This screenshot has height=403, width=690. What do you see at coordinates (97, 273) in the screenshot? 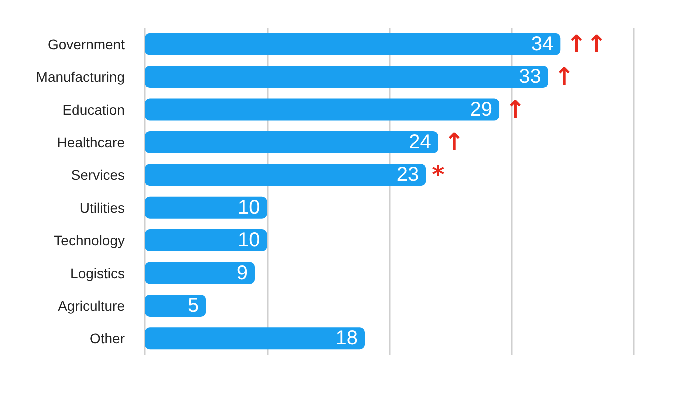
I see `y-tick-label: Logistics` at bounding box center [97, 273].